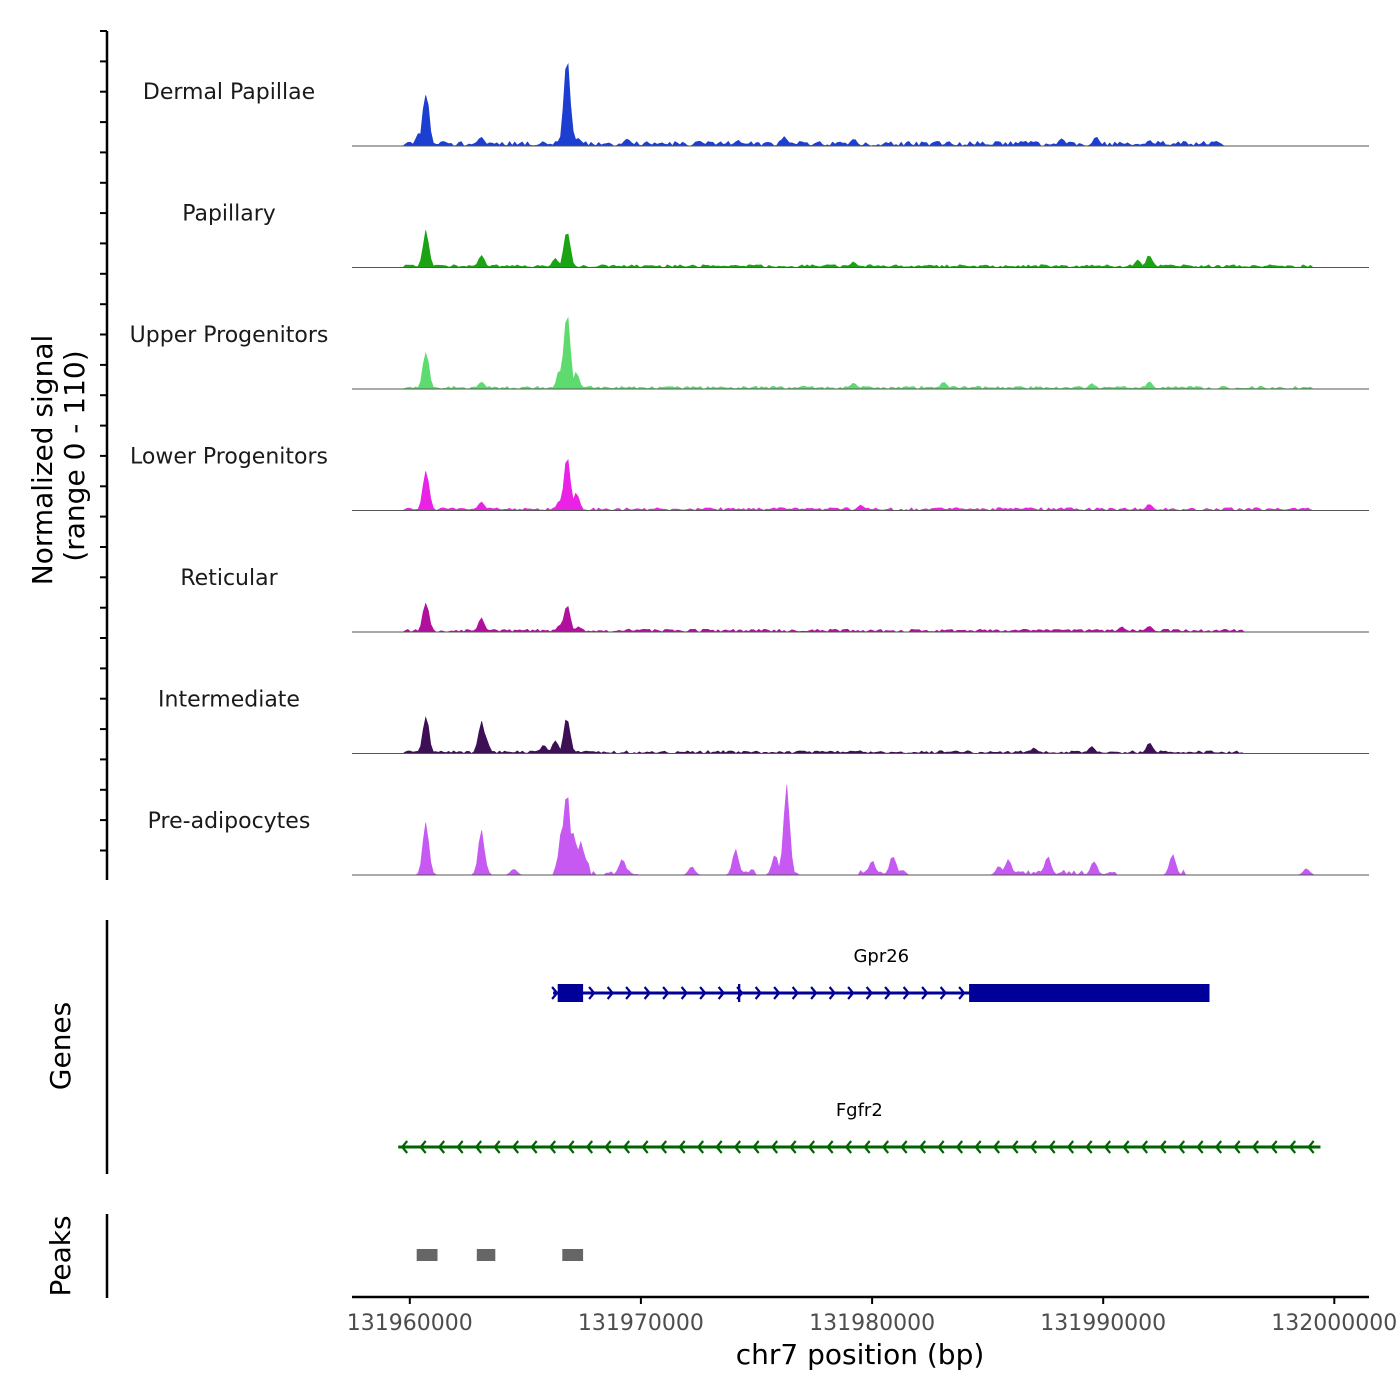 Image resolution: width=1400 pixels, height=1400 pixels. What do you see at coordinates (42, 460) in the screenshot?
I see `y-axis-title-line1: Normalized signal` at bounding box center [42, 460].